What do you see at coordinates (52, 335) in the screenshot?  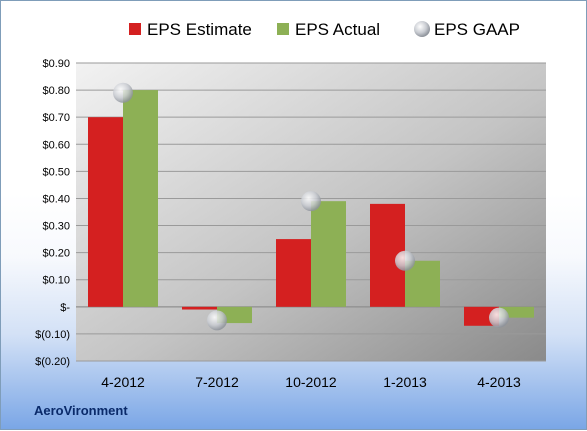 I see `y-tick-label: $(0.10)` at bounding box center [52, 335].